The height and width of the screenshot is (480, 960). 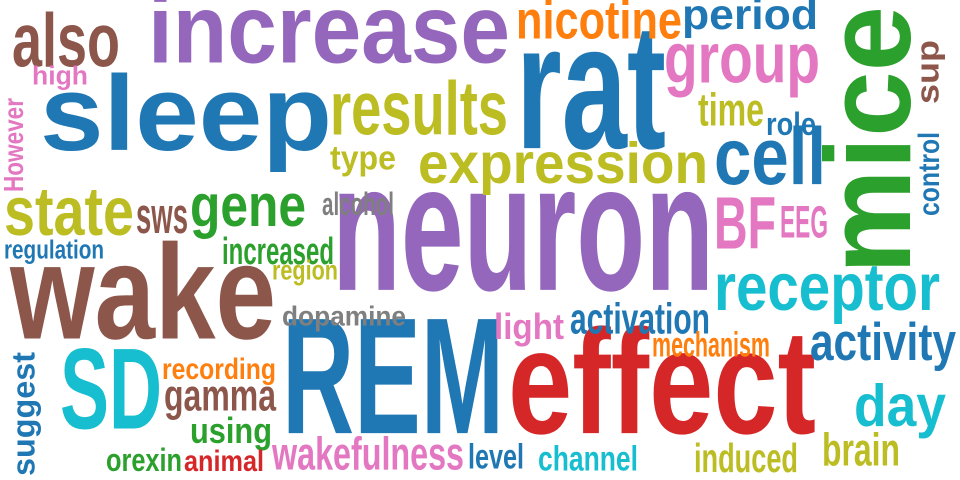 What do you see at coordinates (248, 205) in the screenshot?
I see `word-gene: gene` at bounding box center [248, 205].